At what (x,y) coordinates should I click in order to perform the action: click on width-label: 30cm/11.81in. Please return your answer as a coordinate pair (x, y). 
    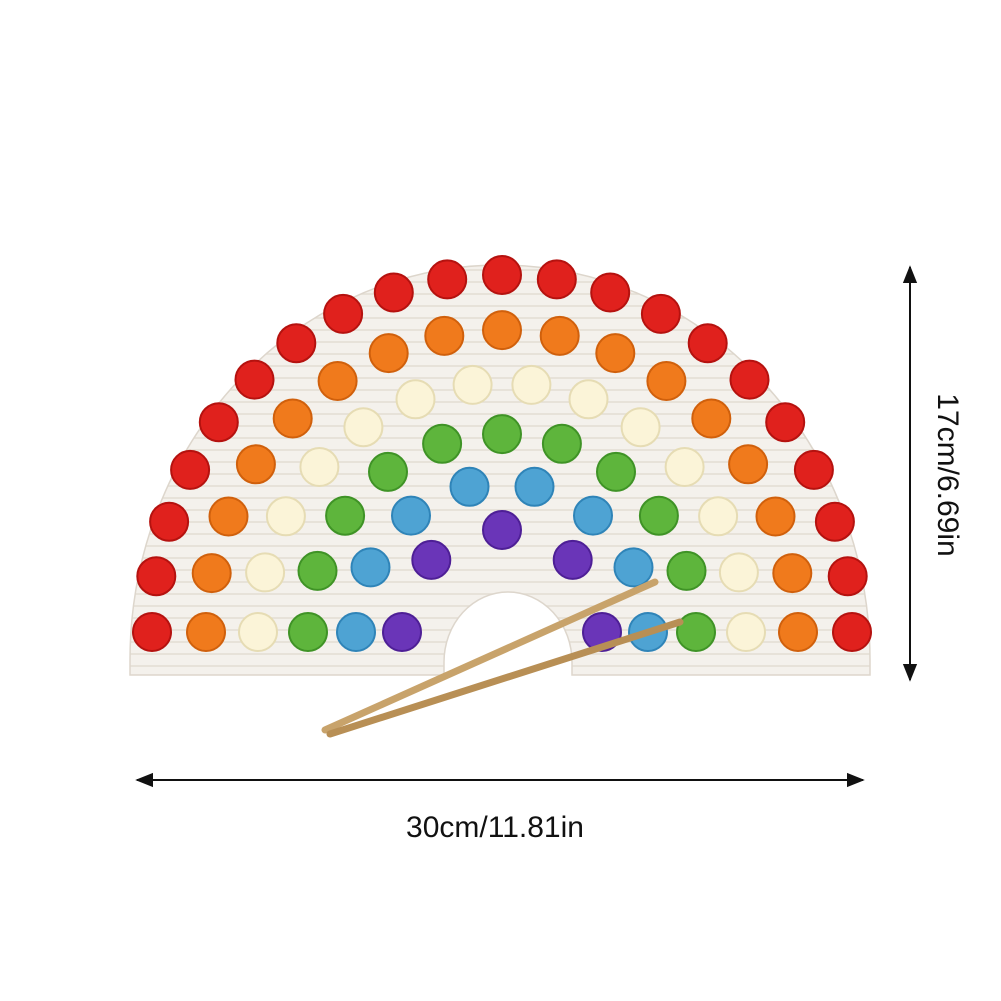
    Looking at the image, I should click on (495, 827).